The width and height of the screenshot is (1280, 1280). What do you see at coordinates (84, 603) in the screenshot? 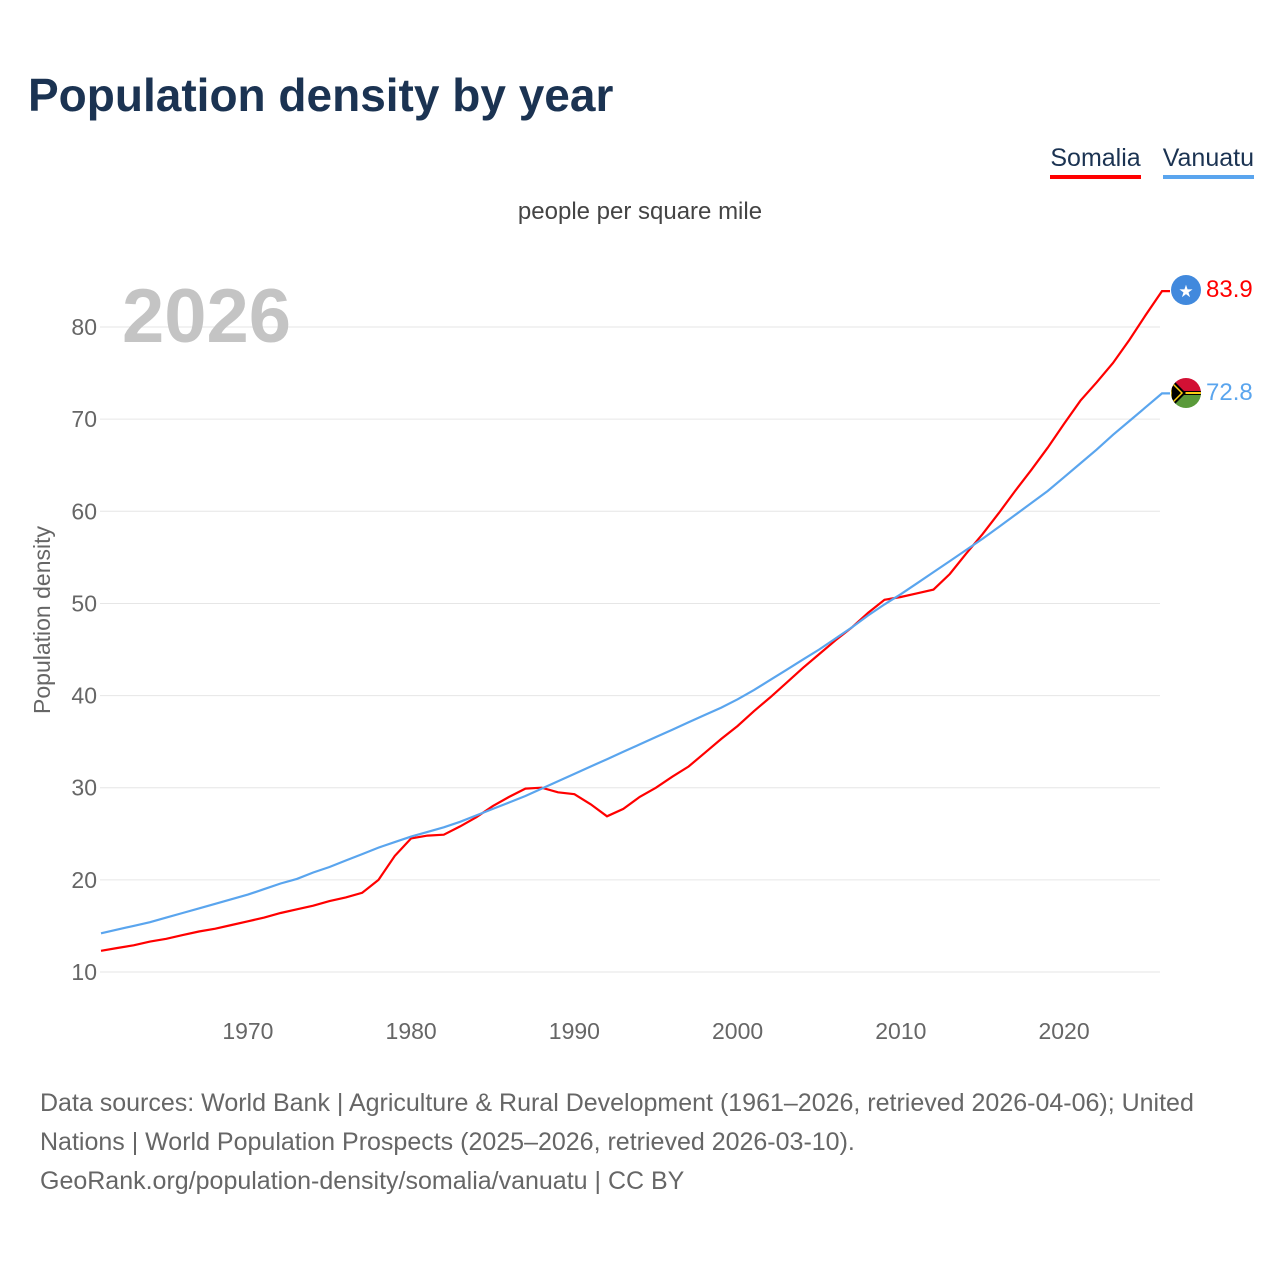
I see `y-tick-label: 50` at bounding box center [84, 603].